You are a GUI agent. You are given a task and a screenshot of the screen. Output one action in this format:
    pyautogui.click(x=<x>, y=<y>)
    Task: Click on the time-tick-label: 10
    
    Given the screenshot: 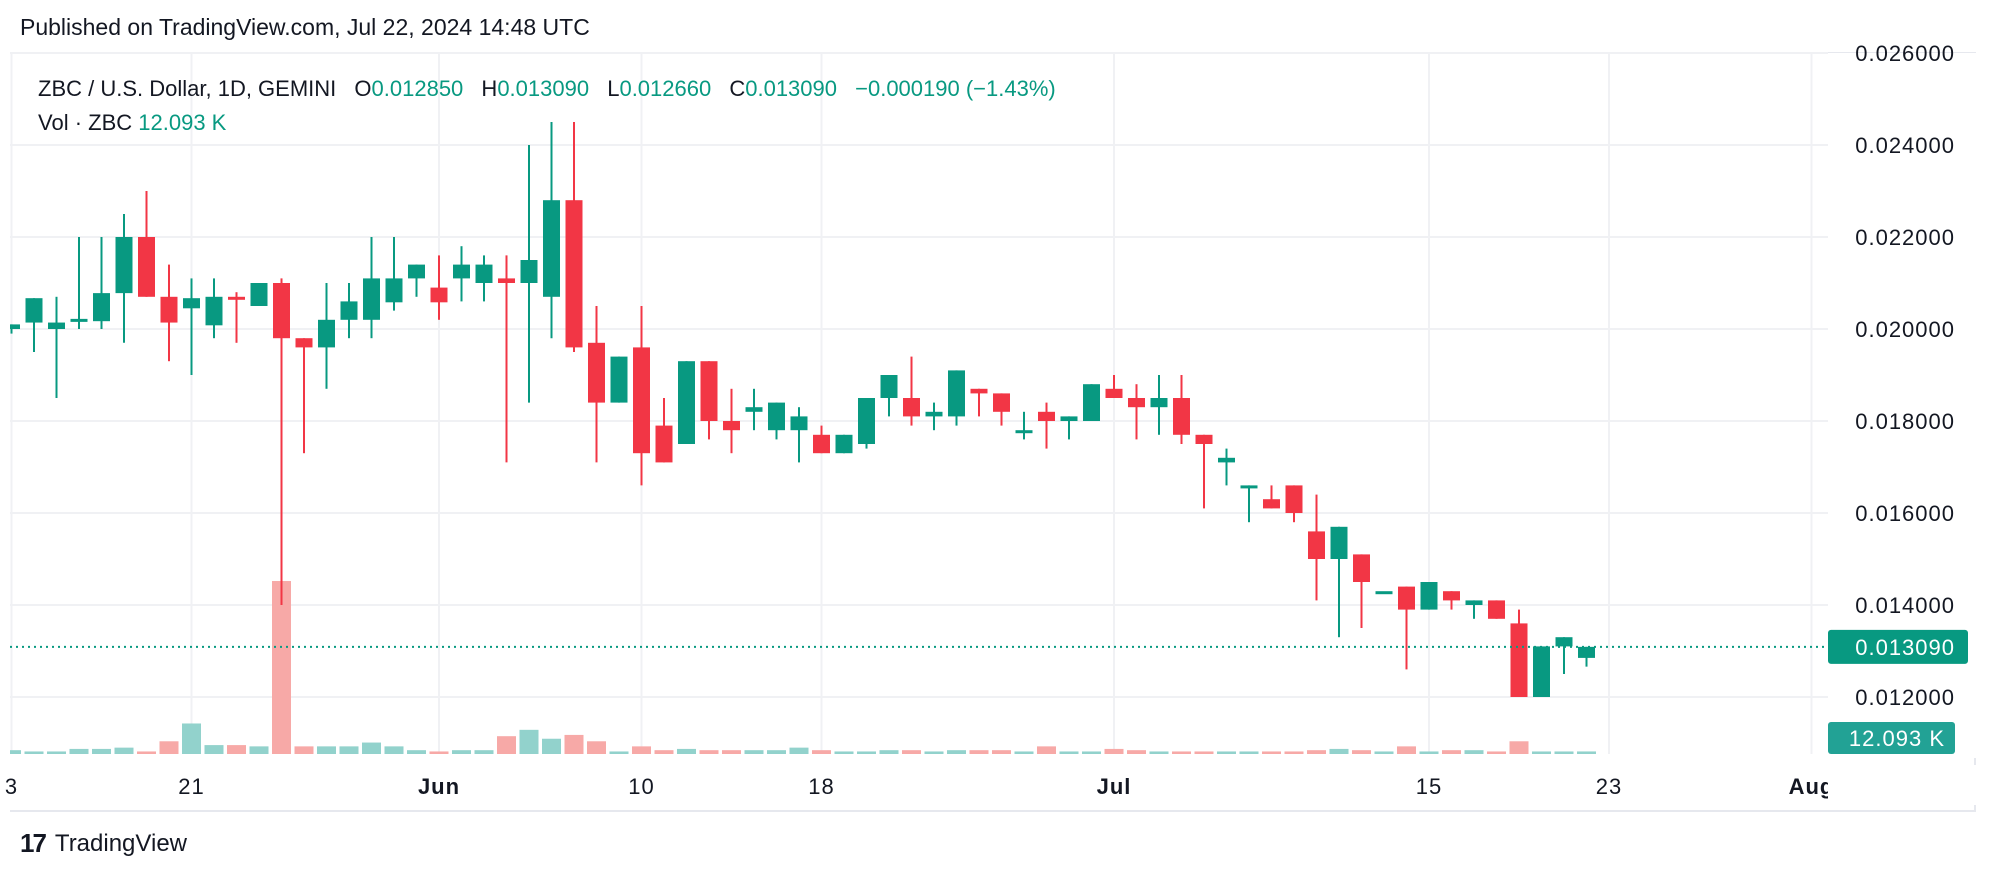 What is the action you would take?
    pyautogui.click(x=641, y=786)
    